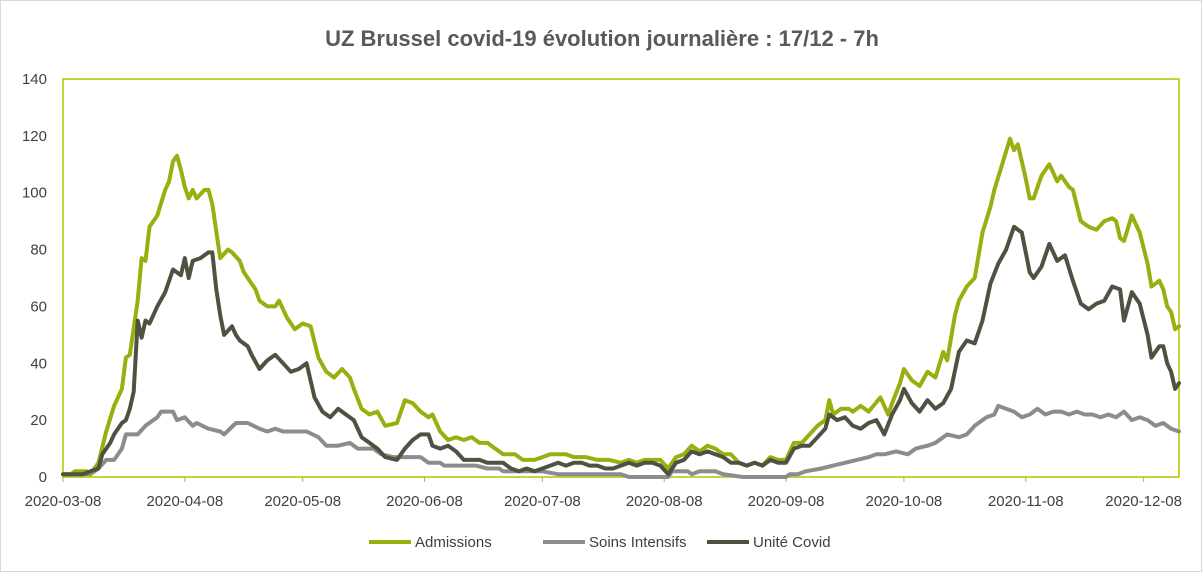  Describe the element at coordinates (542, 501) in the screenshot. I see `x-tick-label: 2020-07-08` at that location.